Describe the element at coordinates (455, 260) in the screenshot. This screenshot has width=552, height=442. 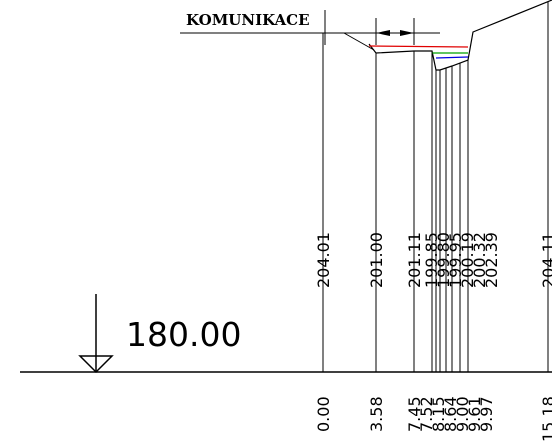
I see `elevation-label: 199.95` at that location.